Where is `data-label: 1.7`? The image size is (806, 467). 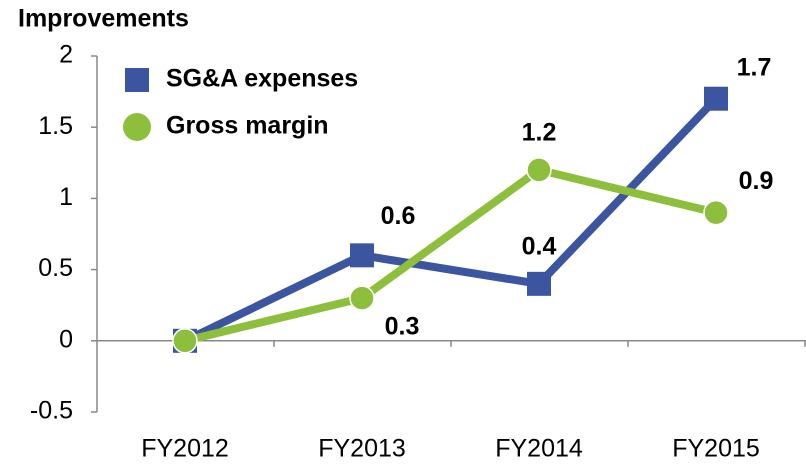 data-label: 1.7 is located at coordinates (754, 67).